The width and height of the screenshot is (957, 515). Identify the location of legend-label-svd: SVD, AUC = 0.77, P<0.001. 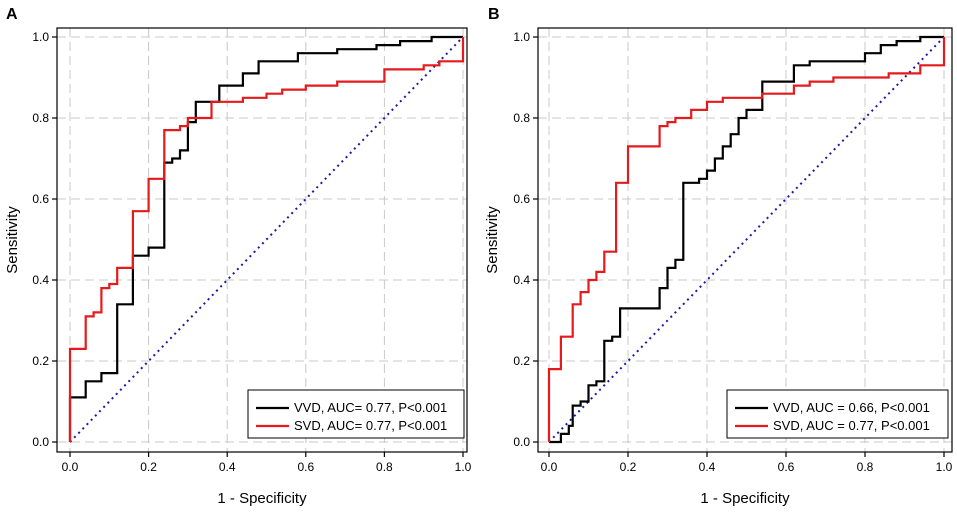
(851, 425).